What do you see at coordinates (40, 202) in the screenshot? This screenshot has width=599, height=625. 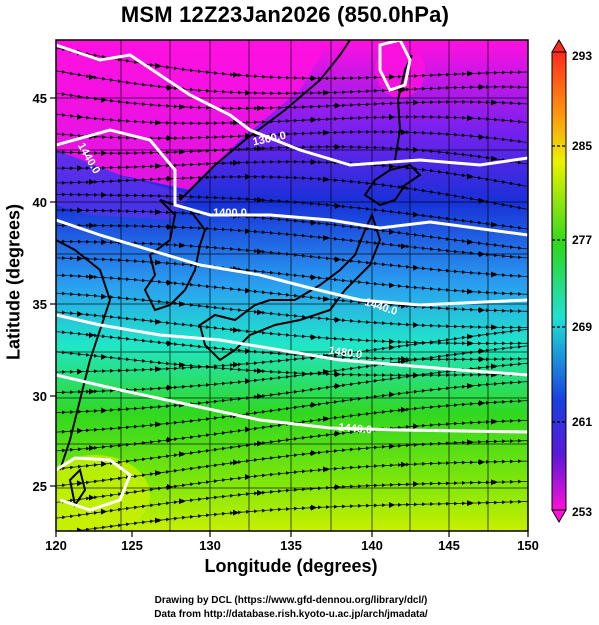 I see `y-tick-label: 40` at bounding box center [40, 202].